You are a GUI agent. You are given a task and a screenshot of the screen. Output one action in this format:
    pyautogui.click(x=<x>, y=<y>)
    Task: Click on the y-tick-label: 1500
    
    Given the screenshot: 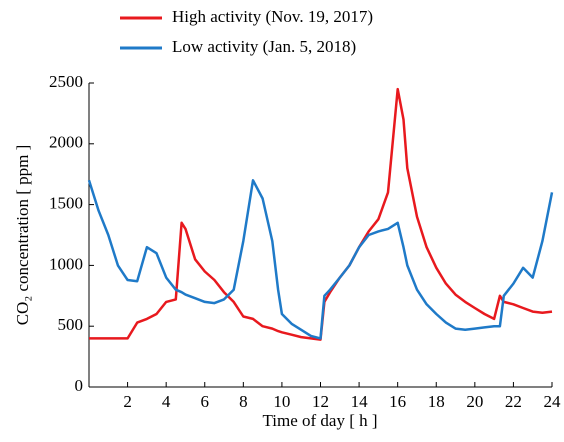 What is the action you would take?
    pyautogui.click(x=66, y=203)
    